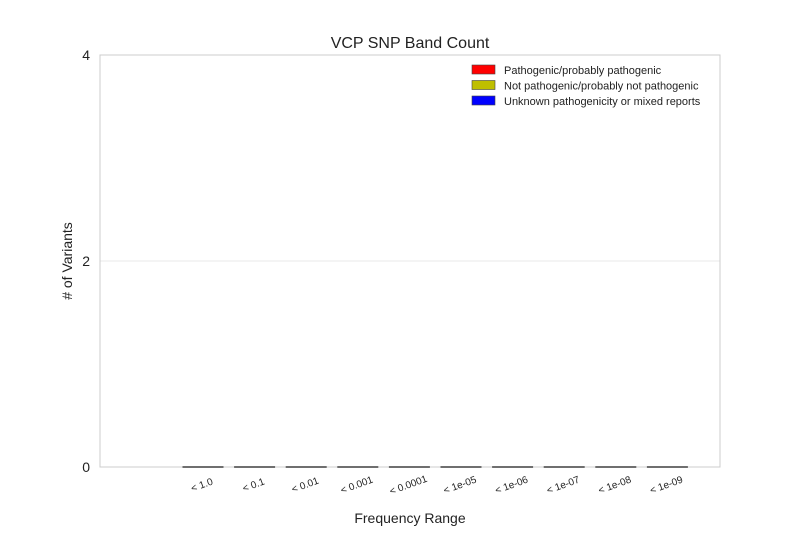 The height and width of the screenshot is (550, 800). Describe the element at coordinates (408, 486) in the screenshot. I see `x-tick-label: < 0.0001` at that location.